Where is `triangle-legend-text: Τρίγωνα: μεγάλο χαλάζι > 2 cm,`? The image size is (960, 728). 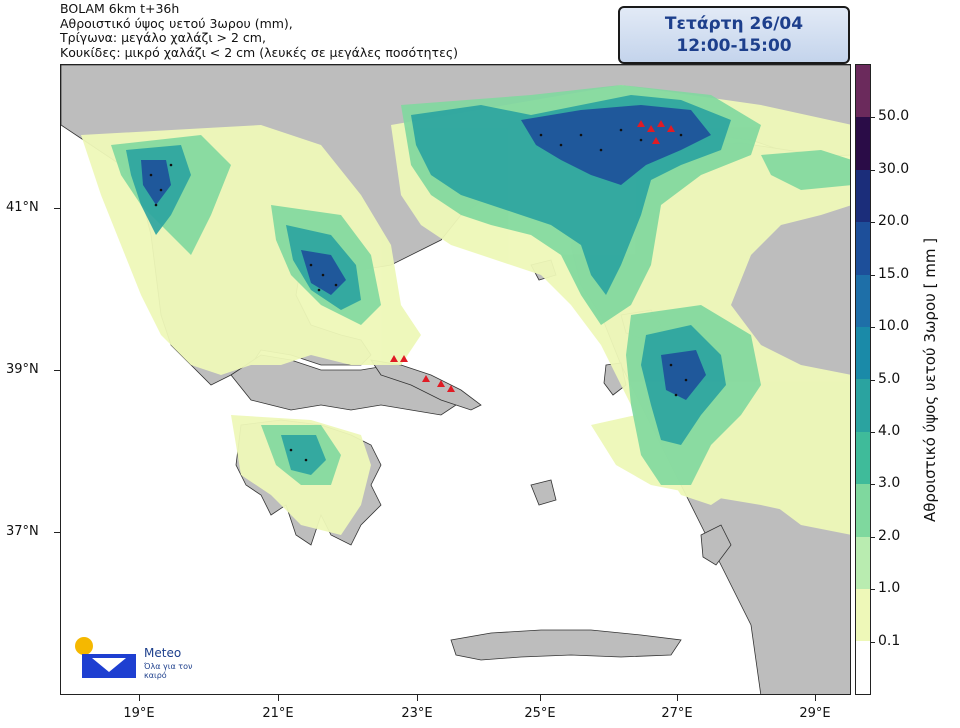
triangle-legend-text: Τρίγωνα: μεγάλο χαλάζι > 2 cm, is located at coordinates (163, 37).